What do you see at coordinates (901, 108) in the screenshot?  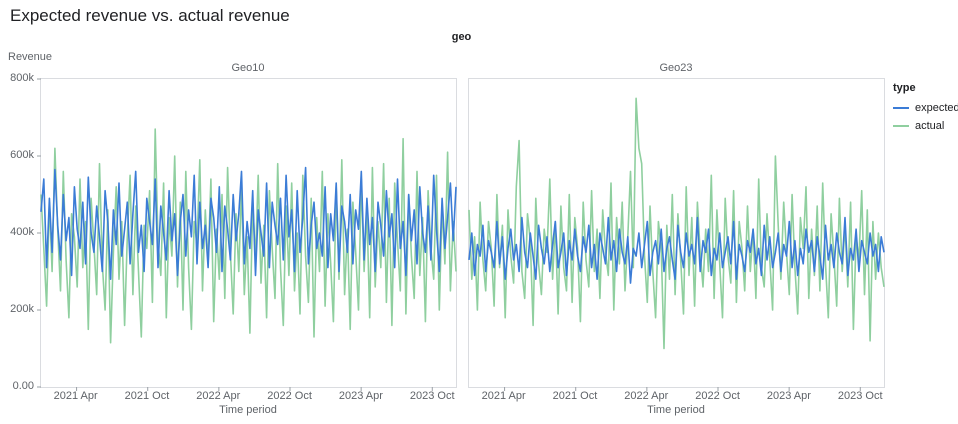 I see `expected-line-swatch` at bounding box center [901, 108].